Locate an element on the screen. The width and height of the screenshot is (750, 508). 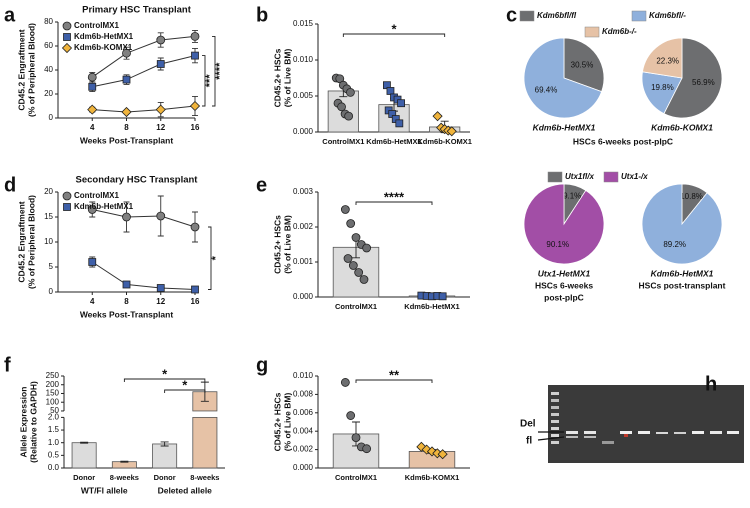
series-line is located at coordinates (143, 56).